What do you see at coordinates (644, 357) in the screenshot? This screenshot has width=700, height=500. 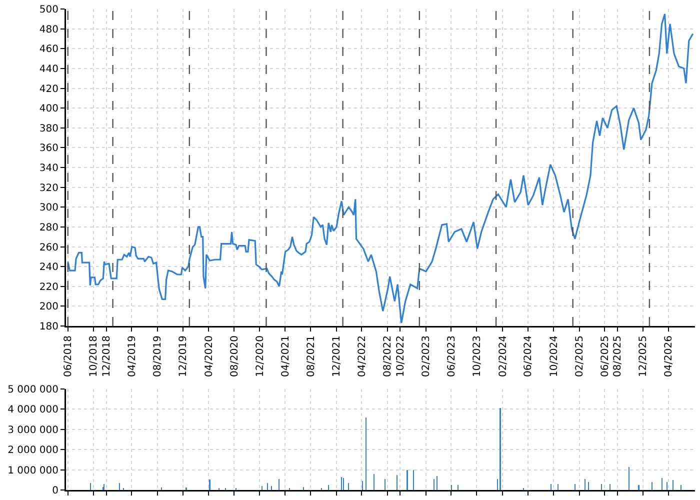 I see `x-tick-label: 12/2025` at bounding box center [644, 357].